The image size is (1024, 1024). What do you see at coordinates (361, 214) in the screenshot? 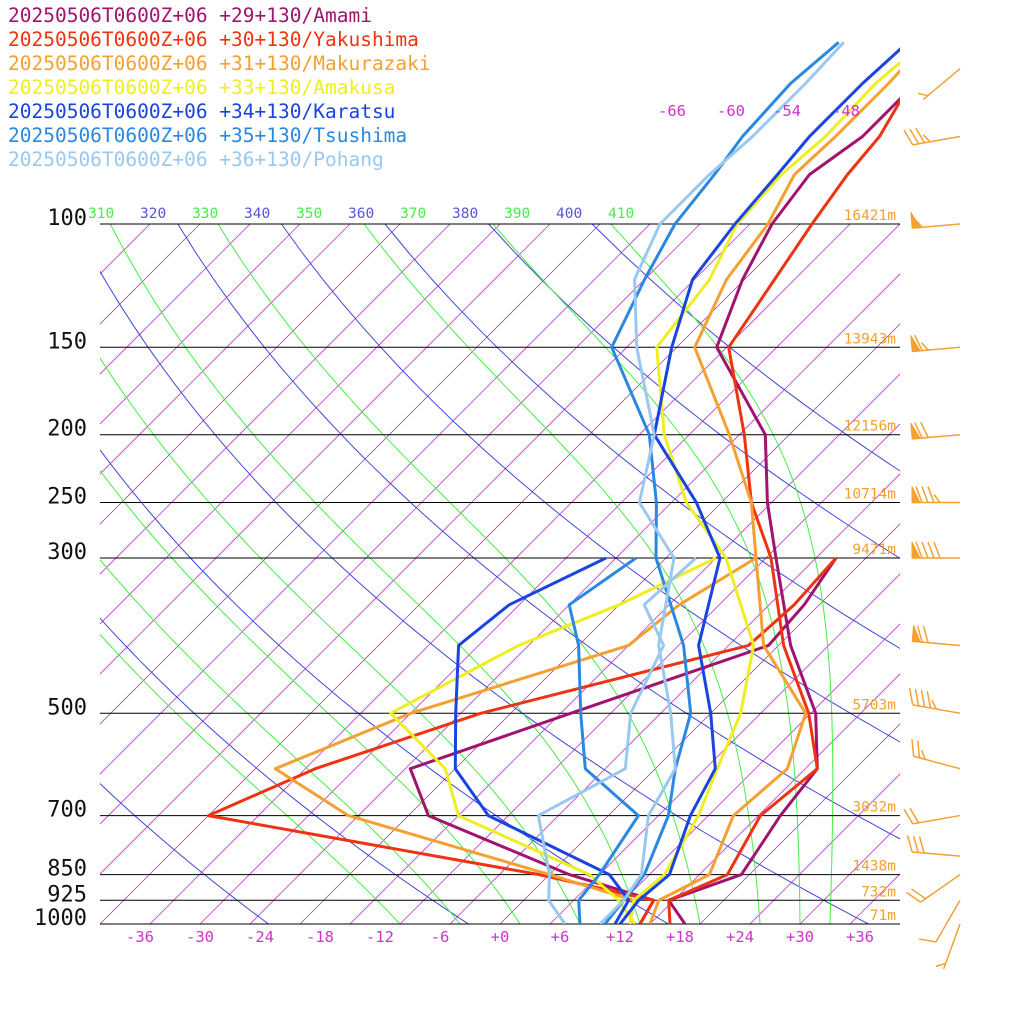
I see `theta-label: 360` at bounding box center [361, 214].